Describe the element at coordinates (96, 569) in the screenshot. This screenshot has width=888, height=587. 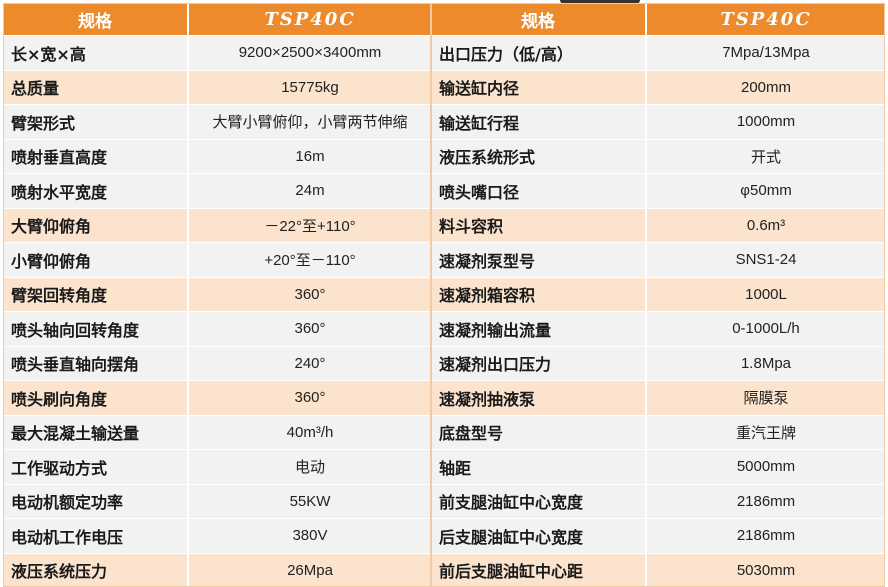
I see `spec-label: 液压系统压力` at that location.